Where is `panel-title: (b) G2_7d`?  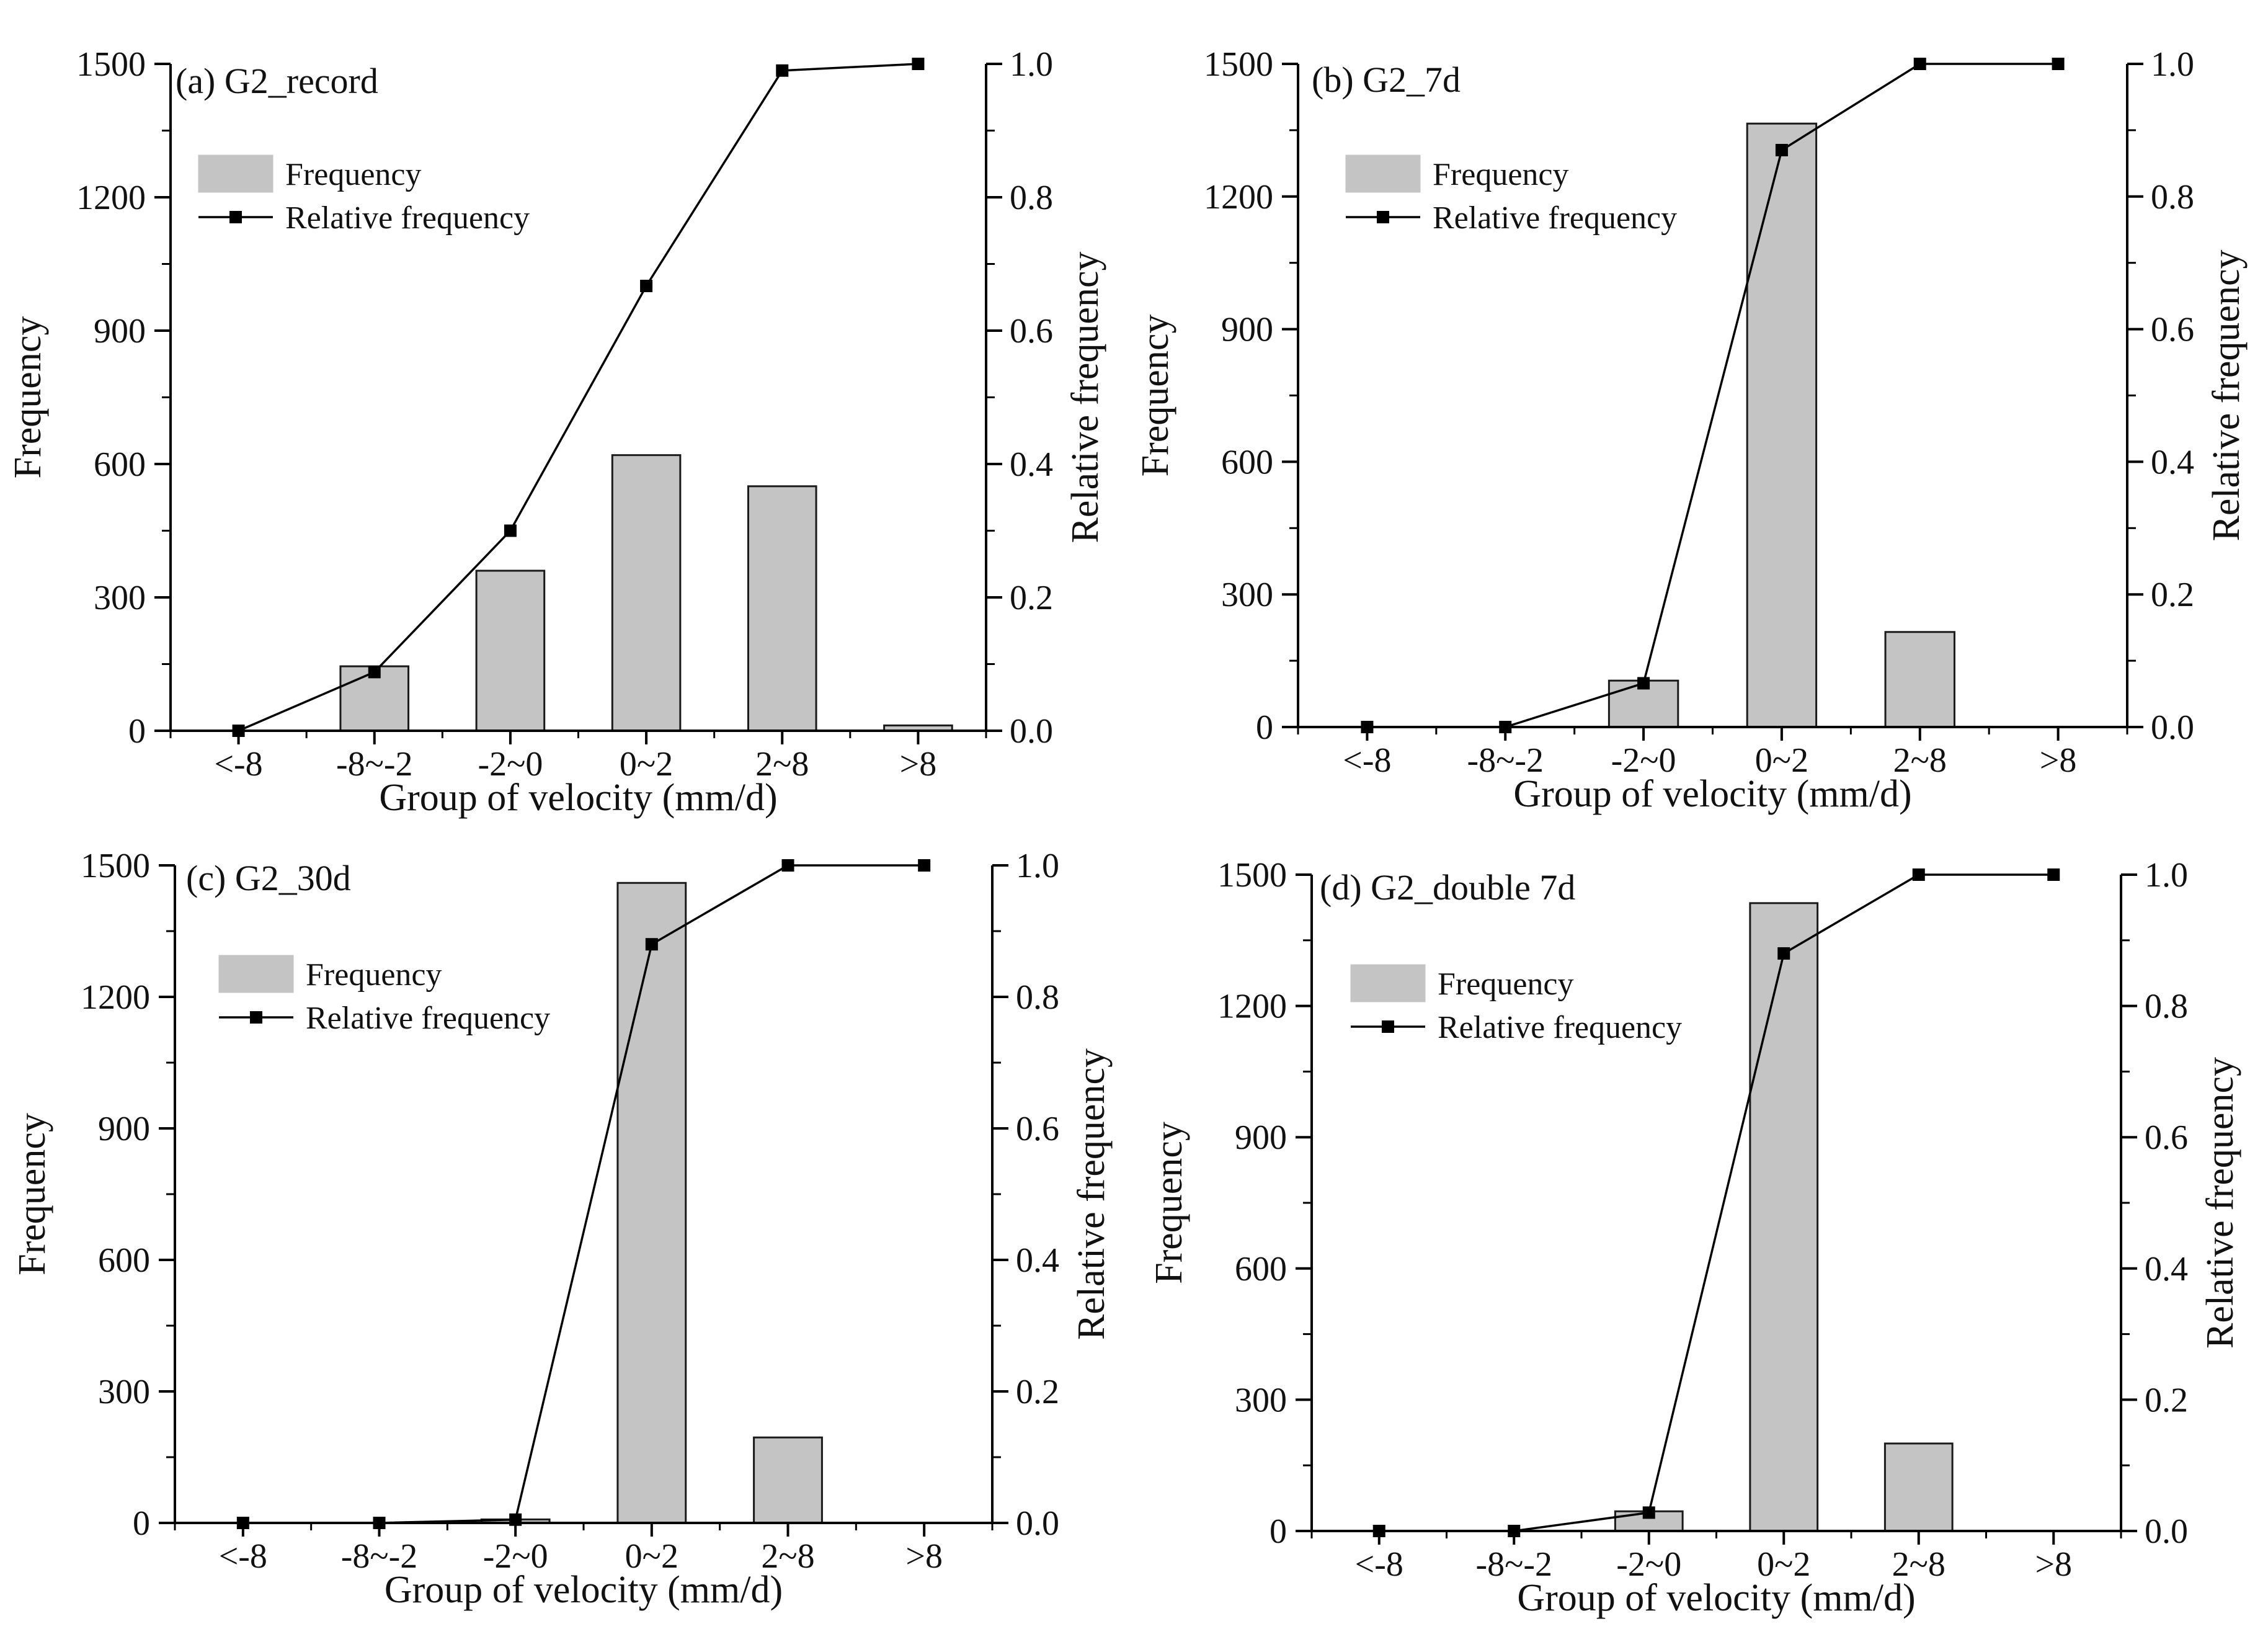
panel-title: (b) G2_7d is located at coordinates (1386, 80).